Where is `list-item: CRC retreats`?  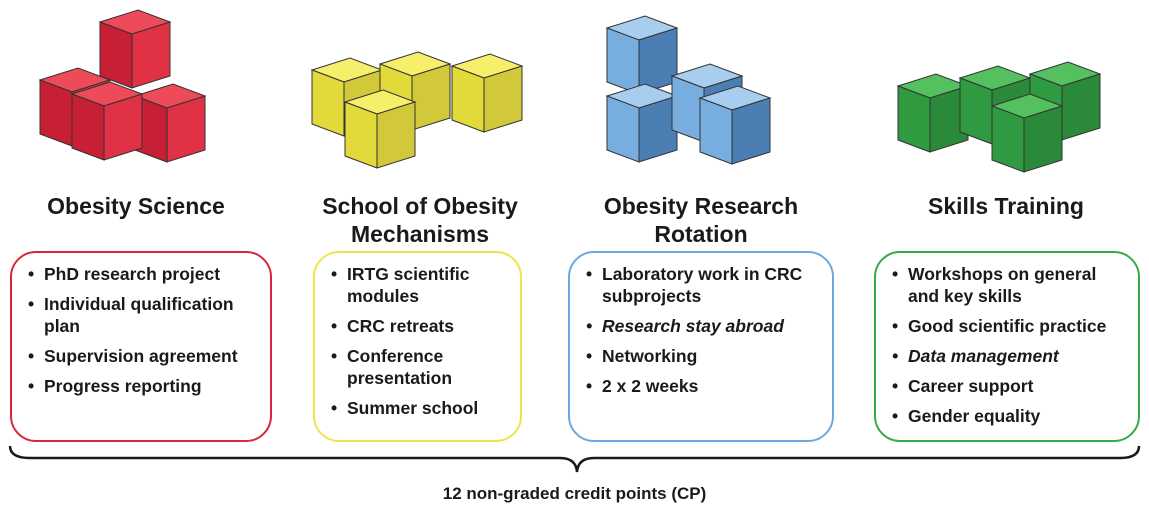 list-item: CRC retreats is located at coordinates (421, 326).